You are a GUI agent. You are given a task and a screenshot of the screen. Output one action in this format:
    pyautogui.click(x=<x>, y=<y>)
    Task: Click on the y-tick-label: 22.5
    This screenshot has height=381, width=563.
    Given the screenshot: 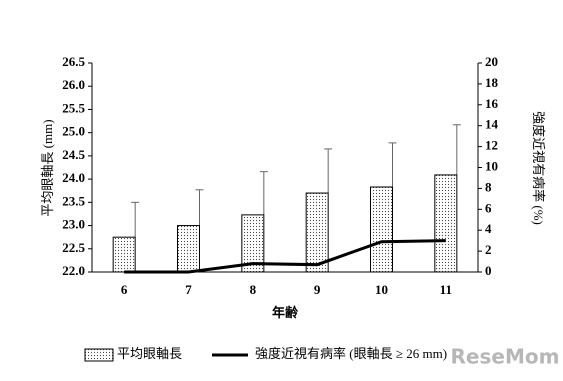 What is the action you would take?
    pyautogui.click(x=73, y=247)
    